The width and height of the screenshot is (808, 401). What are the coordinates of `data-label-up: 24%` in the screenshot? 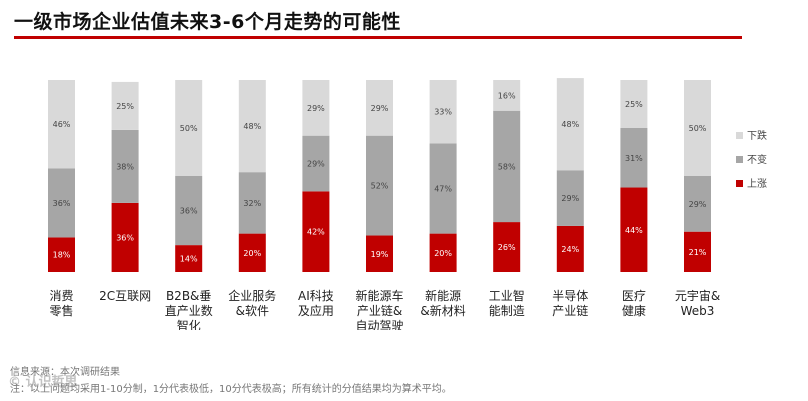 It's located at (570, 249).